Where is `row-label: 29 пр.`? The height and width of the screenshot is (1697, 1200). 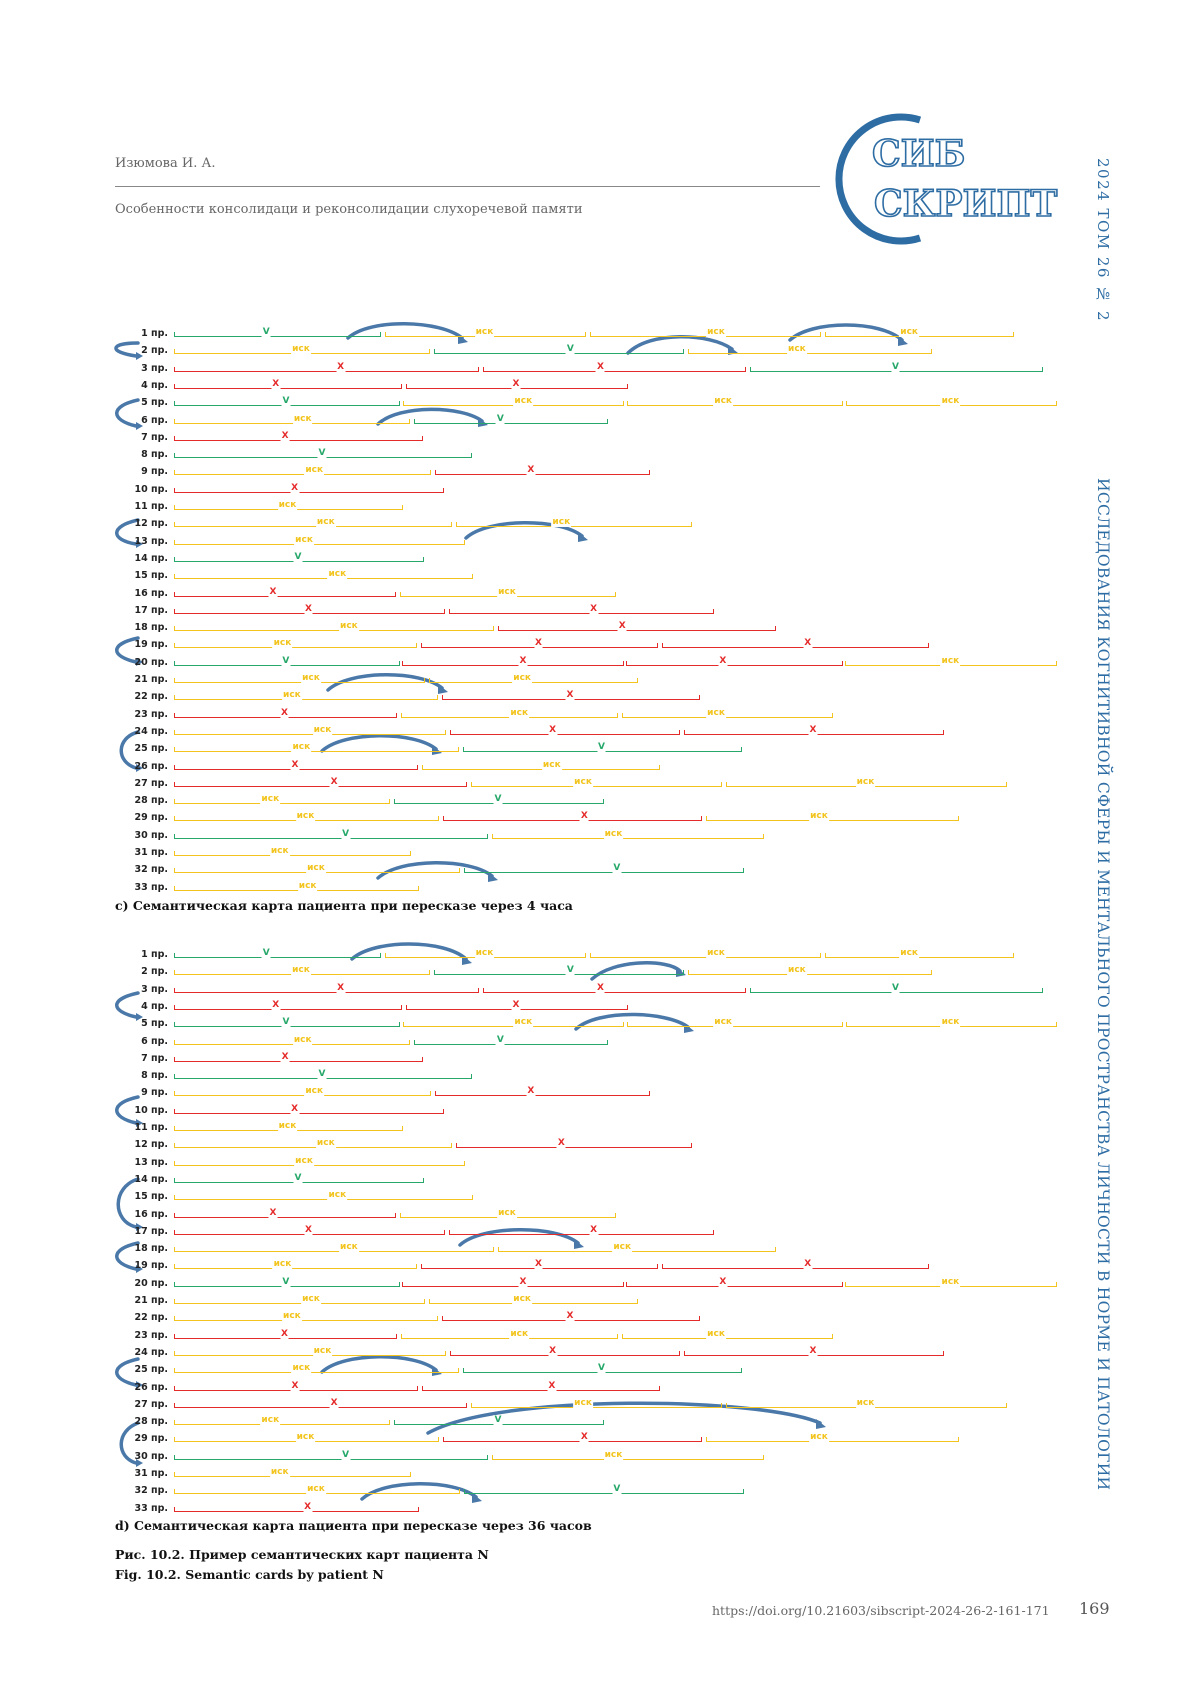 row-label: 29 пр. is located at coordinates (84, 817).